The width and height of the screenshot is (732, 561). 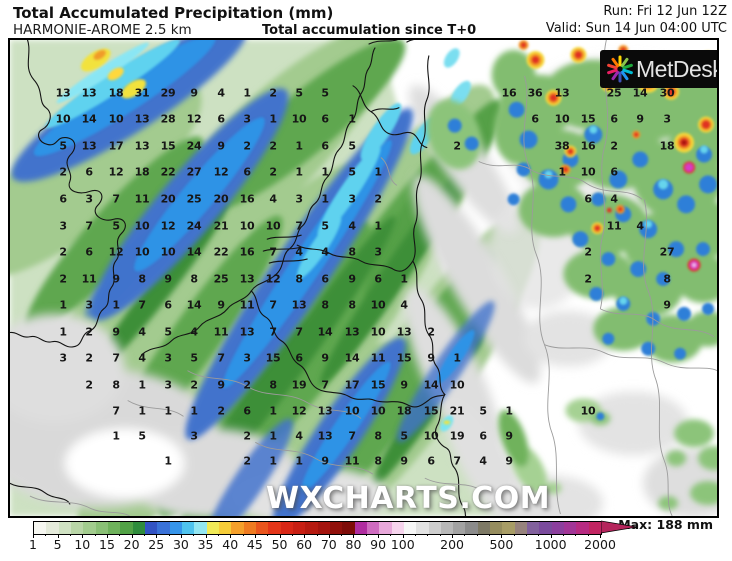 I want to click on map-value: 11, so click(x=221, y=332).